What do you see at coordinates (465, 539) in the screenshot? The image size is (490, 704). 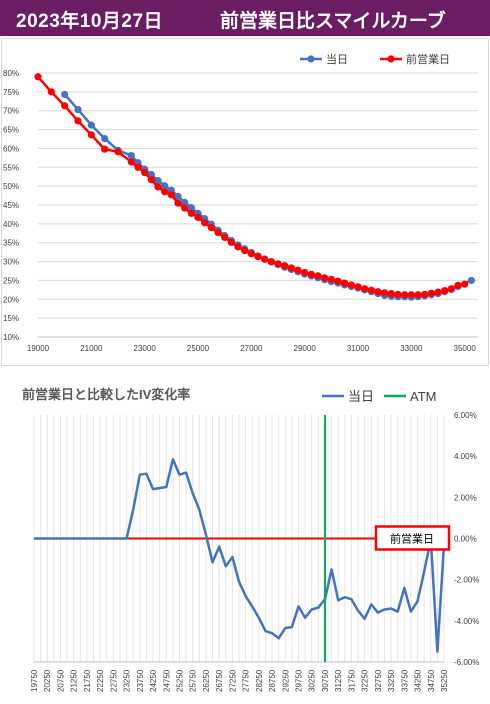 I see `y-tick-label: 0.00%` at bounding box center [465, 539].